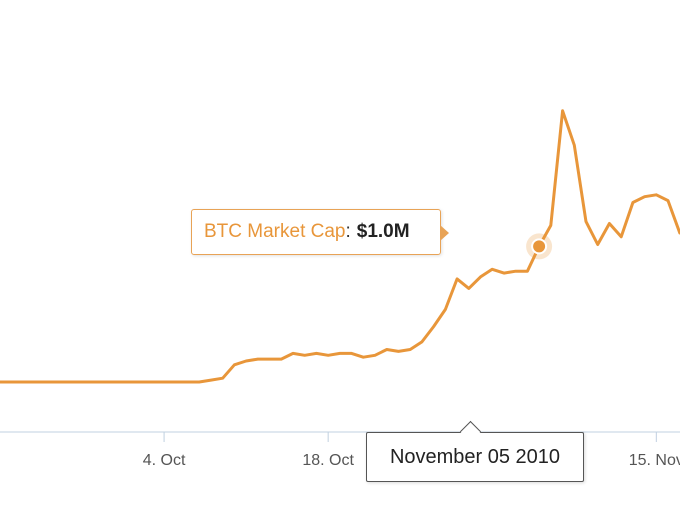 The width and height of the screenshot is (680, 507). What do you see at coordinates (275, 231) in the screenshot?
I see `tooltip-series-label: BTC Market Cap` at bounding box center [275, 231].